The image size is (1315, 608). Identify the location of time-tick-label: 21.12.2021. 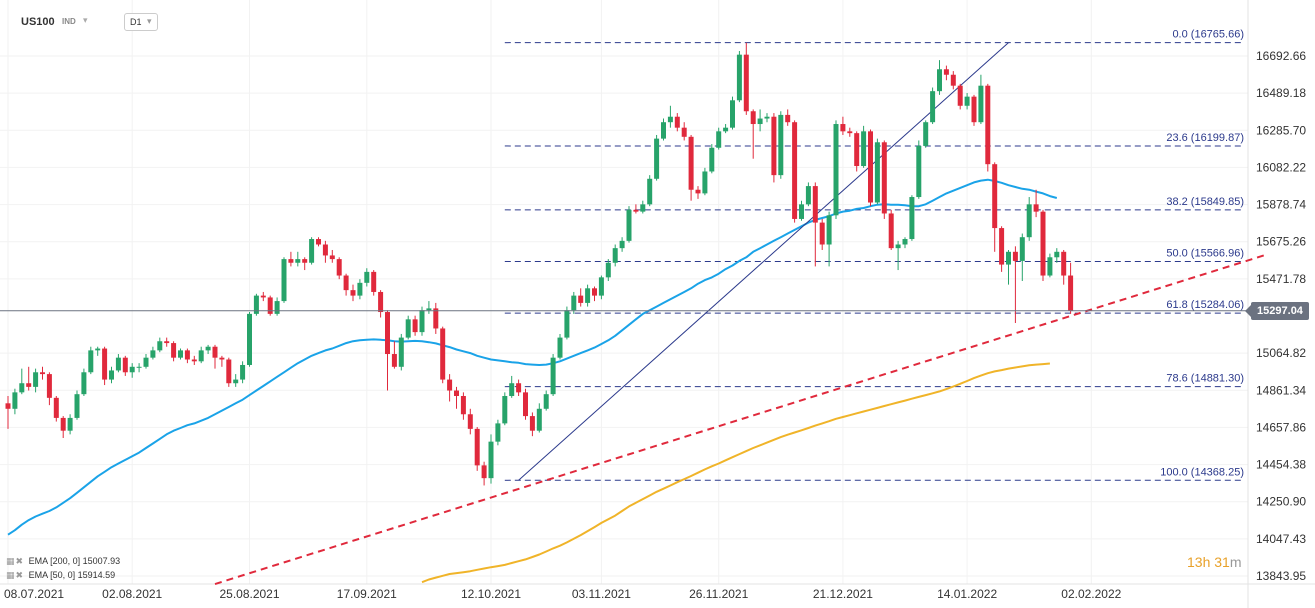
(843, 594).